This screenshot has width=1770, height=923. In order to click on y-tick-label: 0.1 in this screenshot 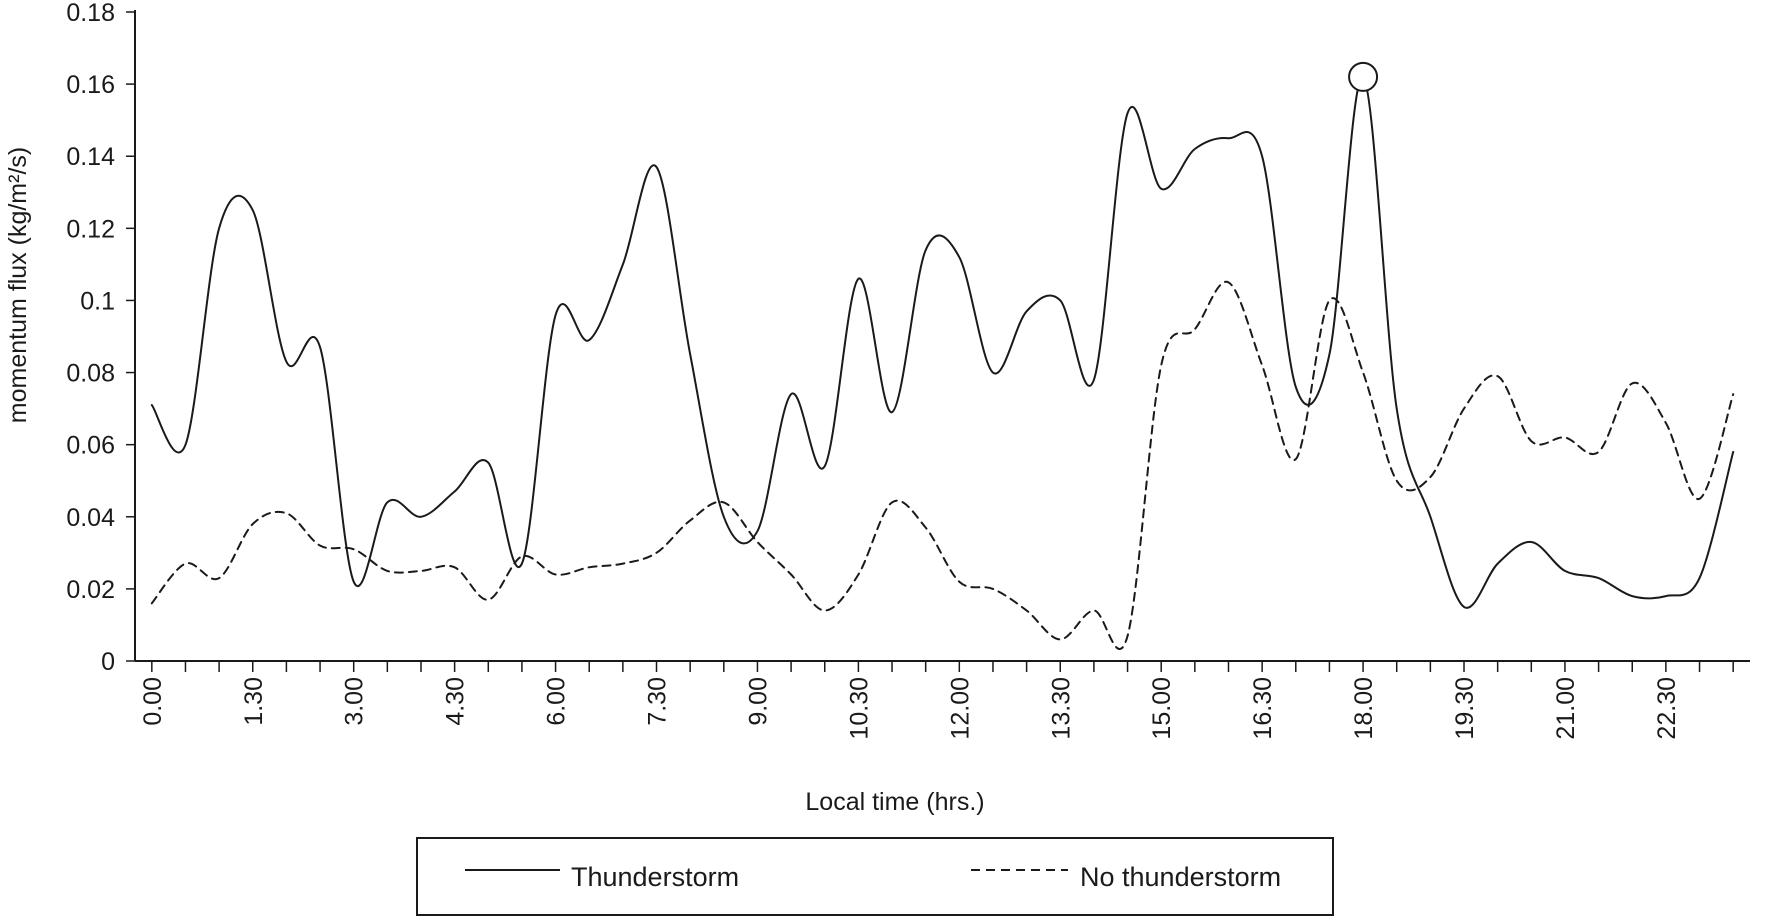, I will do `click(97, 301)`.